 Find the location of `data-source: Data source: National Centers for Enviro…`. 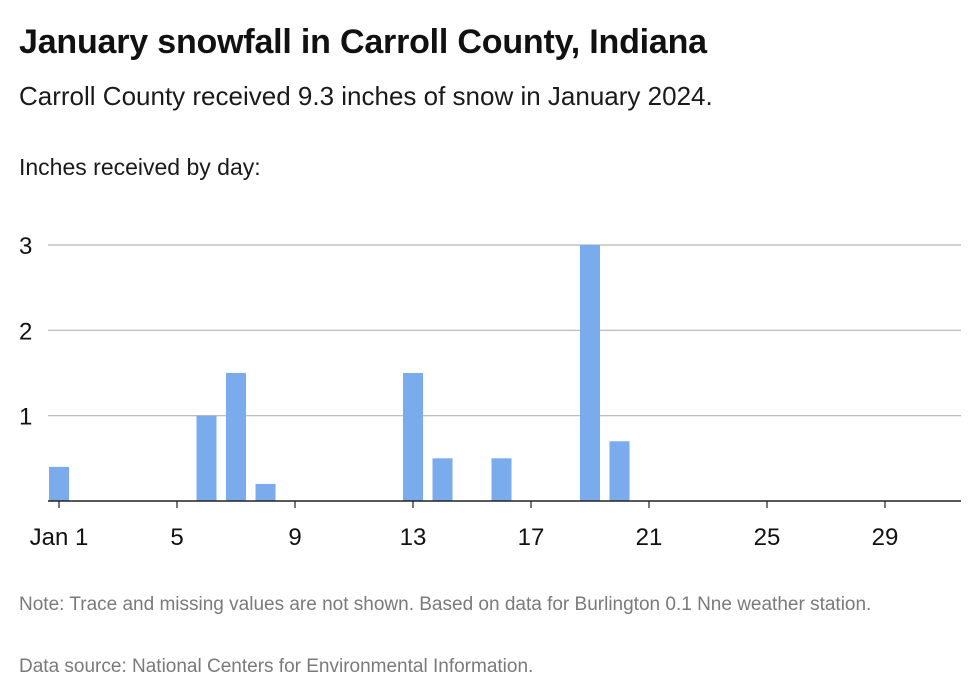

data-source: Data source: National Centers for Enviro… is located at coordinates (276, 666).